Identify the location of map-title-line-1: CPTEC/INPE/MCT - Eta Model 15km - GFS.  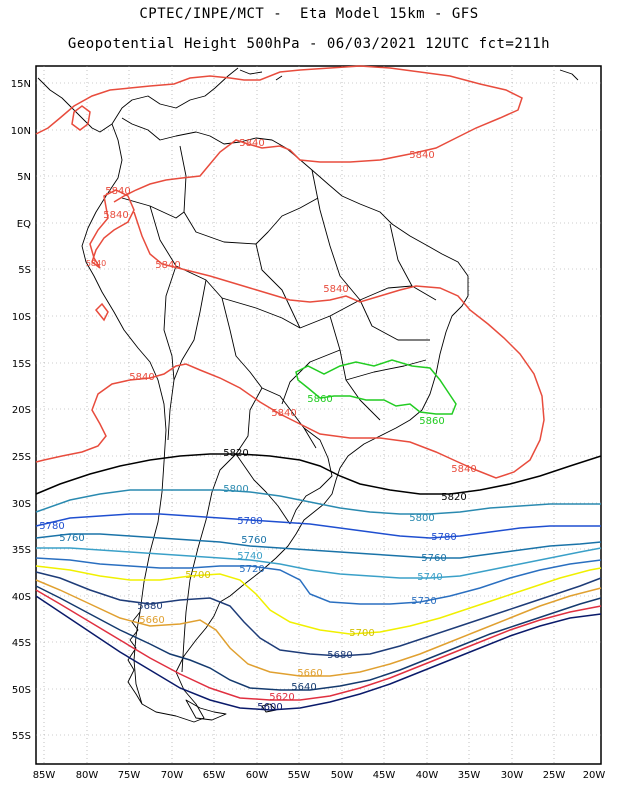
(309, 14).